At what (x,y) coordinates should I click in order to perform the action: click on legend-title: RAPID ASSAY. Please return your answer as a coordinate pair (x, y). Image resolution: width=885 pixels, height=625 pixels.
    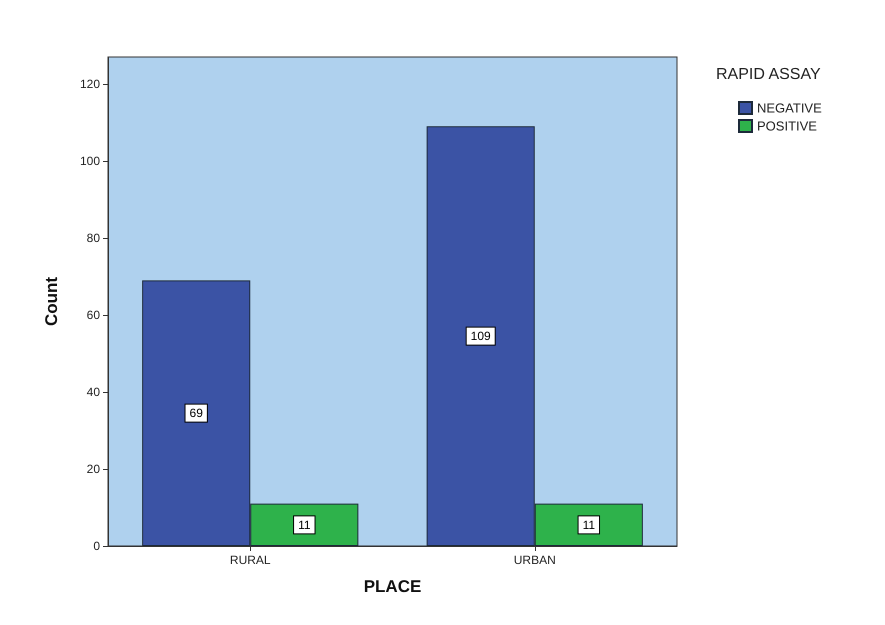
    Looking at the image, I should click on (768, 75).